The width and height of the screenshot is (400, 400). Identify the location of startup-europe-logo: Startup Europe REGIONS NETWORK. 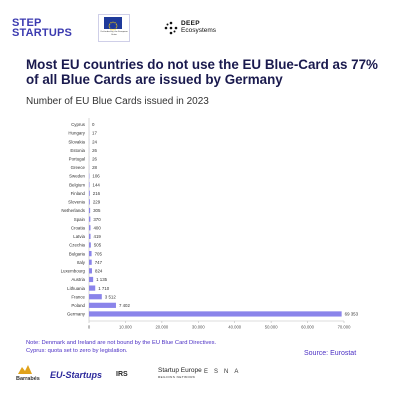
(180, 373).